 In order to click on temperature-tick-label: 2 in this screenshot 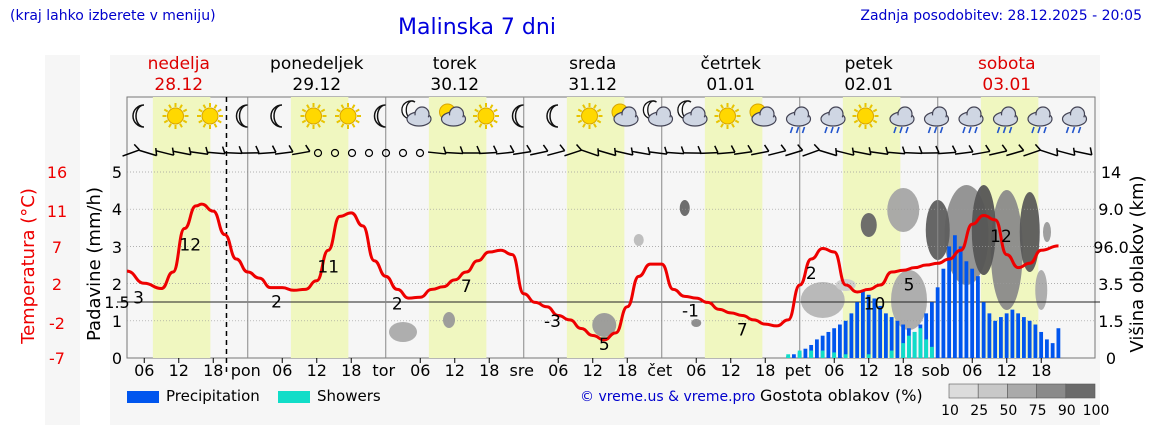, I will do `click(57, 284)`.